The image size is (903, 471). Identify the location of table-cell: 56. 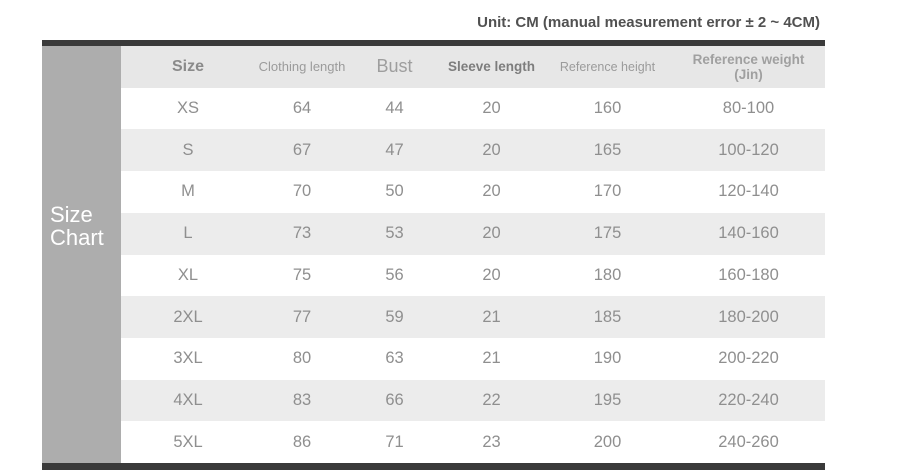
(394, 274).